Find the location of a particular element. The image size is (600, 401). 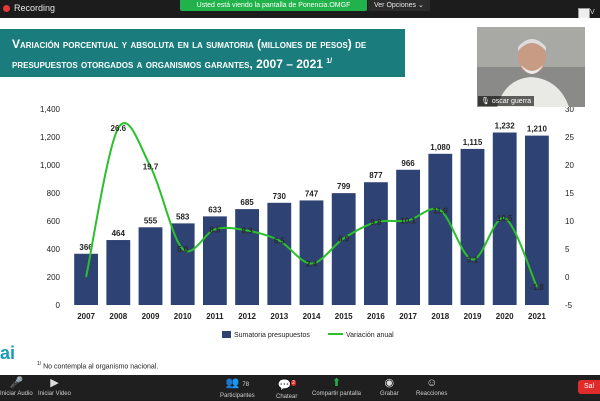

chevron-down-icon: ⌄ is located at coordinates (420, 5).